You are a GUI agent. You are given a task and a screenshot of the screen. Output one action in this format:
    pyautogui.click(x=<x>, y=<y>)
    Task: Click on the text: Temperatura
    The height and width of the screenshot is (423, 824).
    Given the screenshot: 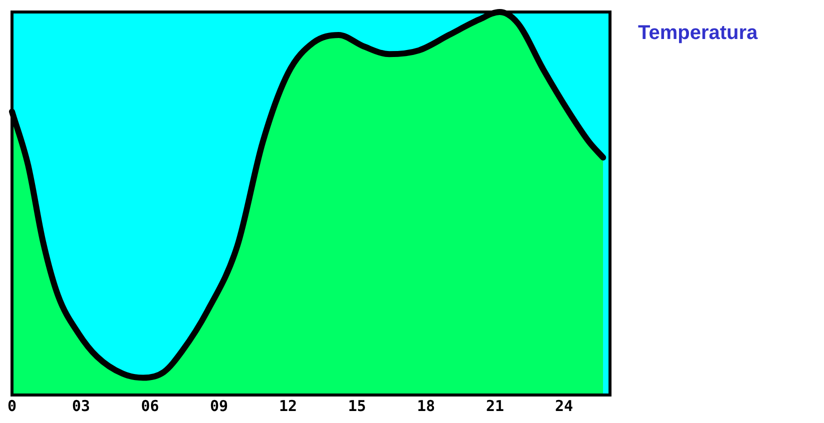 What is the action you would take?
    pyautogui.click(x=698, y=33)
    